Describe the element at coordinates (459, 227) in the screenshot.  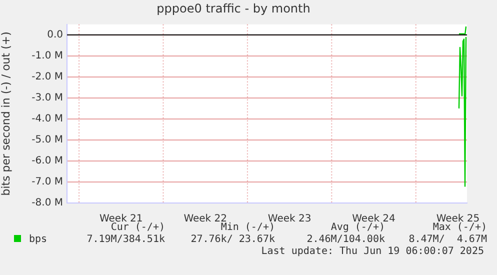
I see `text: Max (-/+)` at that location.